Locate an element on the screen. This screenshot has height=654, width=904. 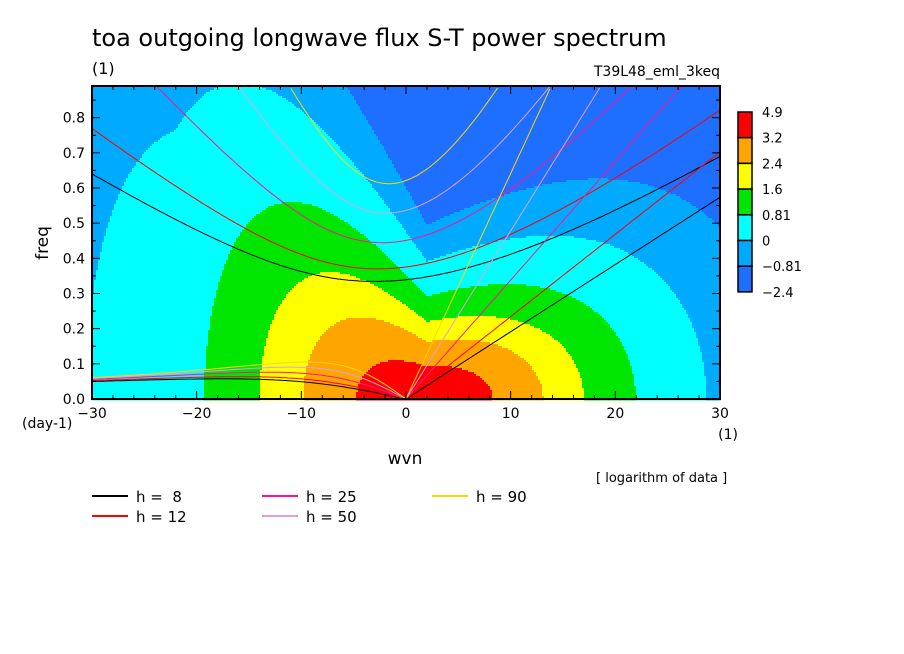
legend: h = 8 h = 12 h = 25 h = 50 h = 90 is located at coordinates (309, 507).